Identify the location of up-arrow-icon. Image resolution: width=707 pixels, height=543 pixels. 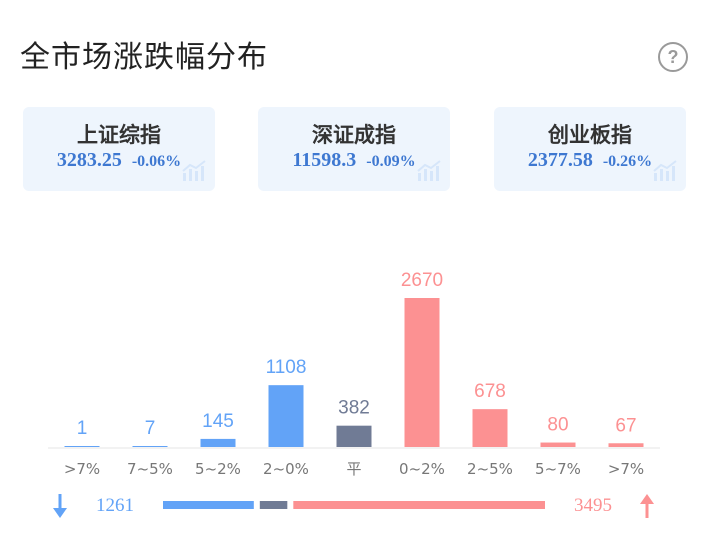
(647, 506).